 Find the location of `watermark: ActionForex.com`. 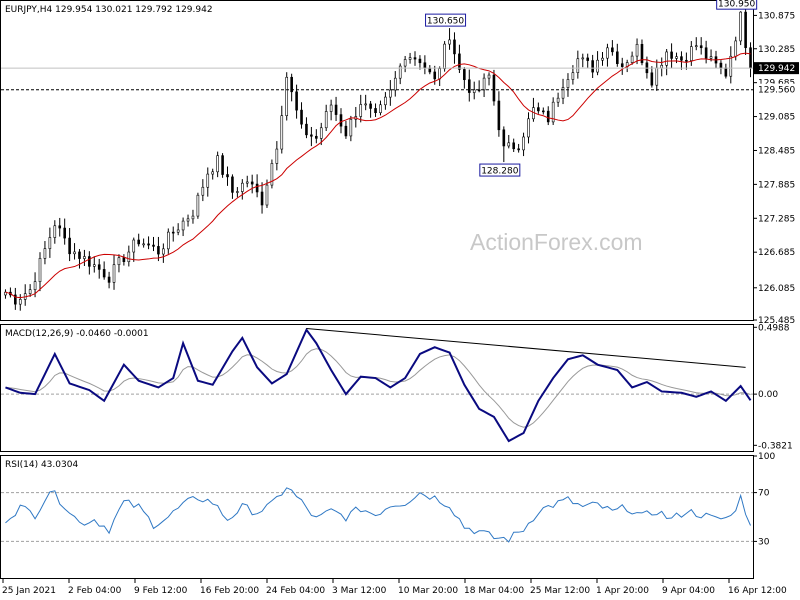

watermark: ActionForex.com is located at coordinates (556, 242).